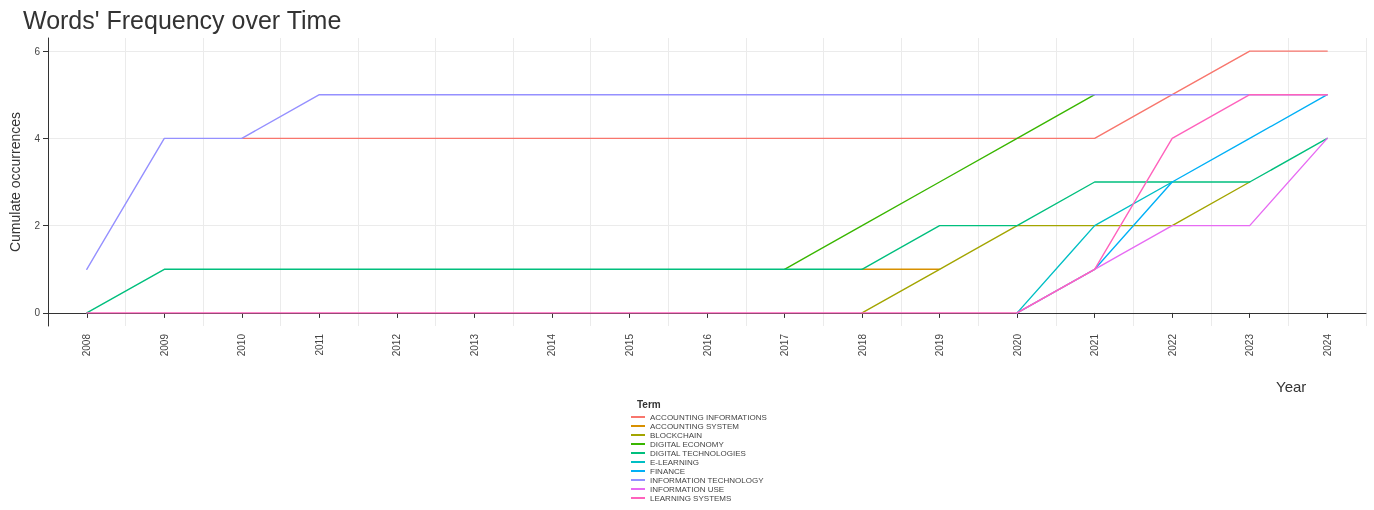 The width and height of the screenshot is (1374, 510). I want to click on x-tick-label: 2020, so click(1017, 345).